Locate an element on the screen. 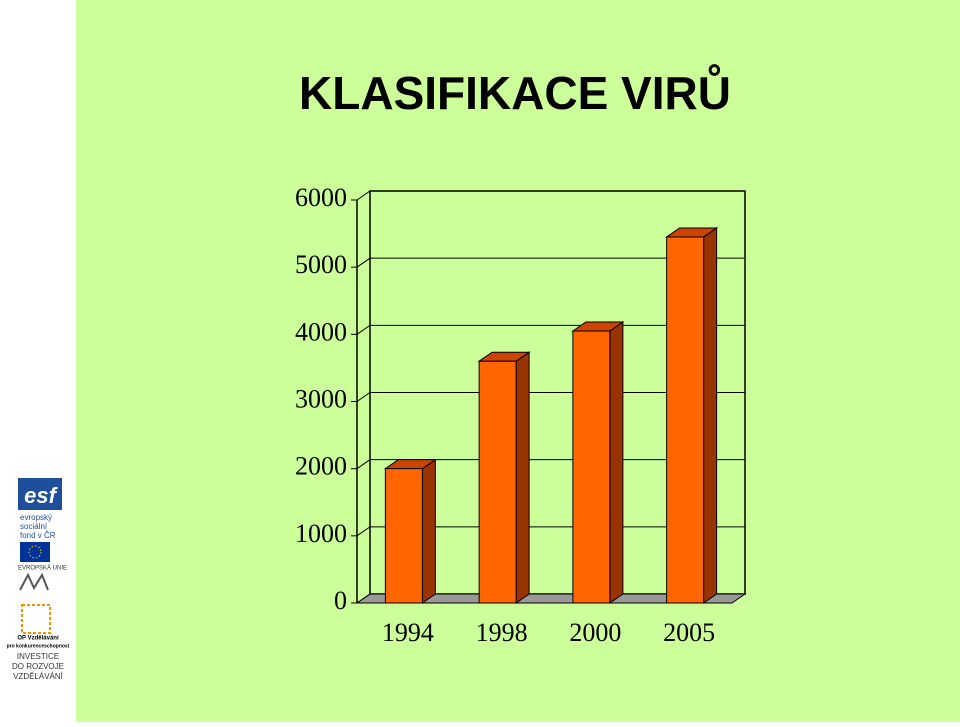 The image size is (960, 727). eu-flag is located at coordinates (35, 552).